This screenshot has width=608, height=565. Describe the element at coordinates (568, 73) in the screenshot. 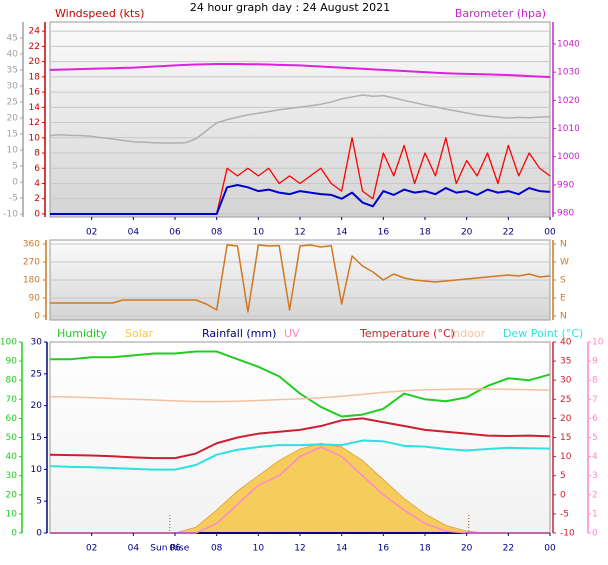

I see `y-tick-label: 1030` at that location.